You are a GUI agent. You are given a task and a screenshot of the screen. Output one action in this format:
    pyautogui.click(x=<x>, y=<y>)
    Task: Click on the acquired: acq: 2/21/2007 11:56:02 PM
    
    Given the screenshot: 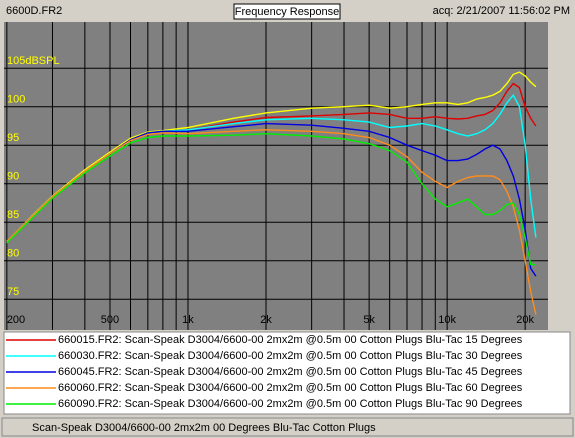 What is the action you would take?
    pyautogui.click(x=501, y=11)
    